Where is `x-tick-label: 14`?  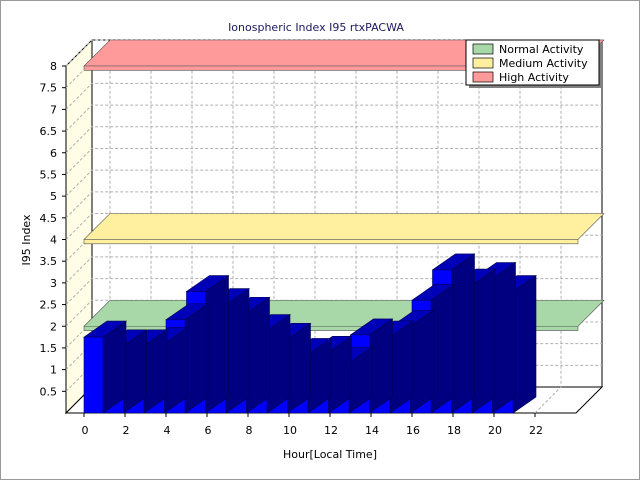 x-tick-label: 14 is located at coordinates (372, 430).